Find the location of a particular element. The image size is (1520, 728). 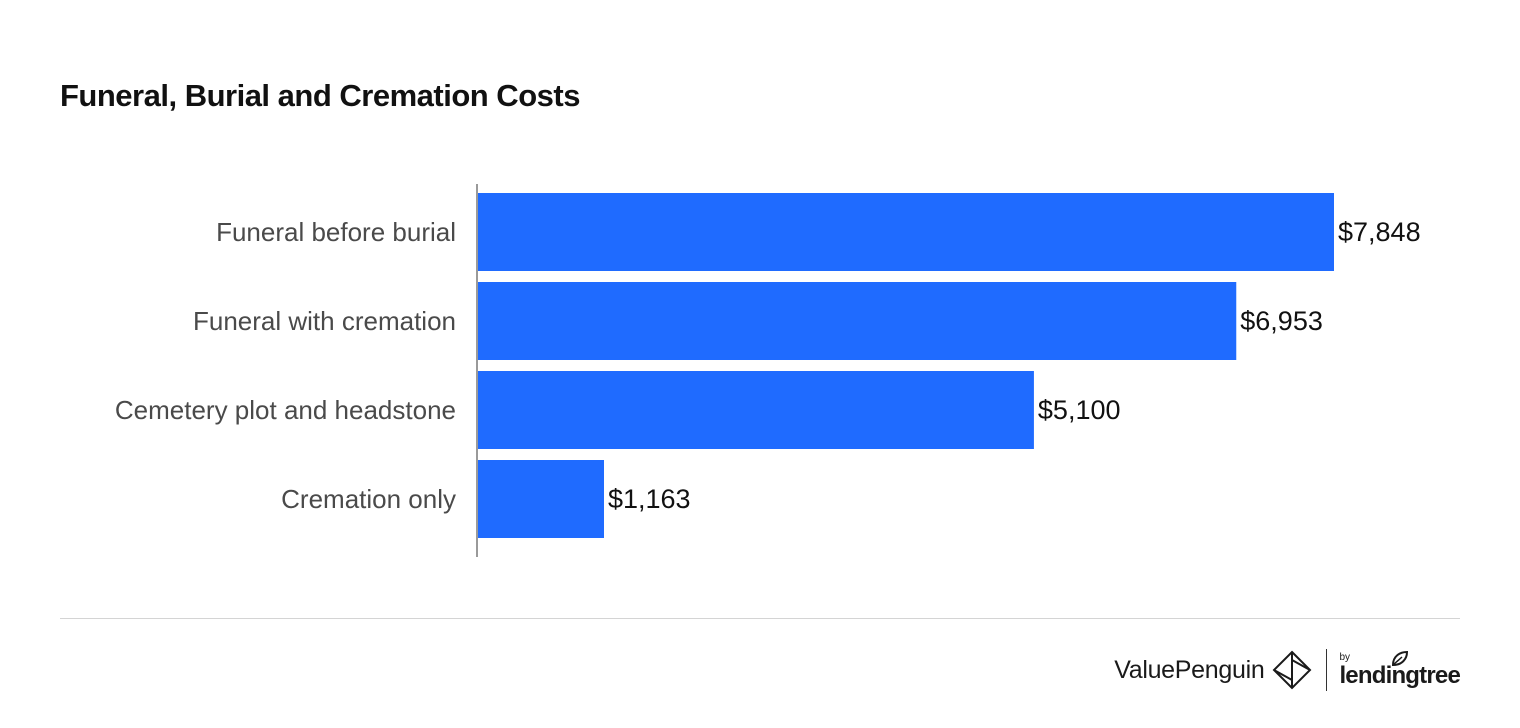

category-label: Funeral before burial is located at coordinates (336, 232).